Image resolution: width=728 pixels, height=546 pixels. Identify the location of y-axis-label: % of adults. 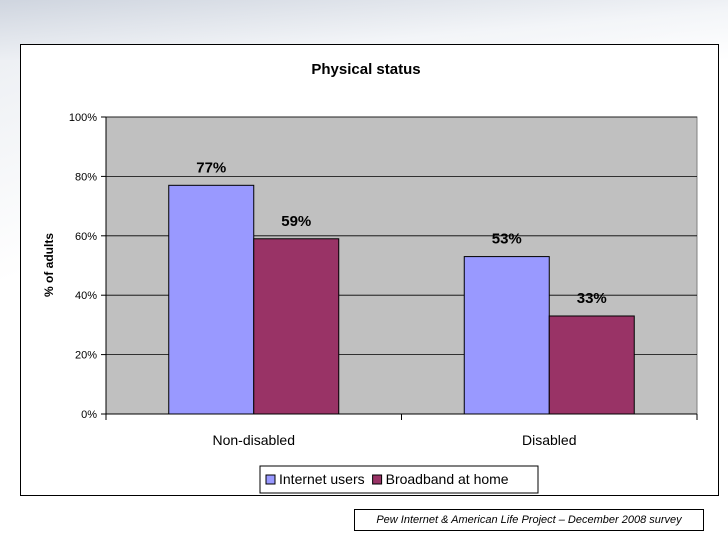
(49, 265).